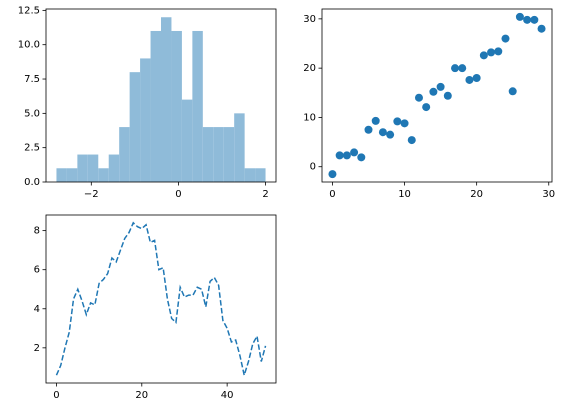  What do you see at coordinates (313, 167) in the screenshot?
I see `y-tick-label: 0` at bounding box center [313, 167].